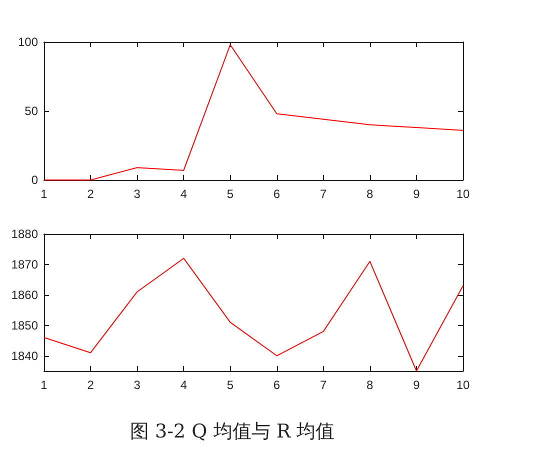  What do you see at coordinates (34, 180) in the screenshot?
I see `y-tick-label: 0` at bounding box center [34, 180].